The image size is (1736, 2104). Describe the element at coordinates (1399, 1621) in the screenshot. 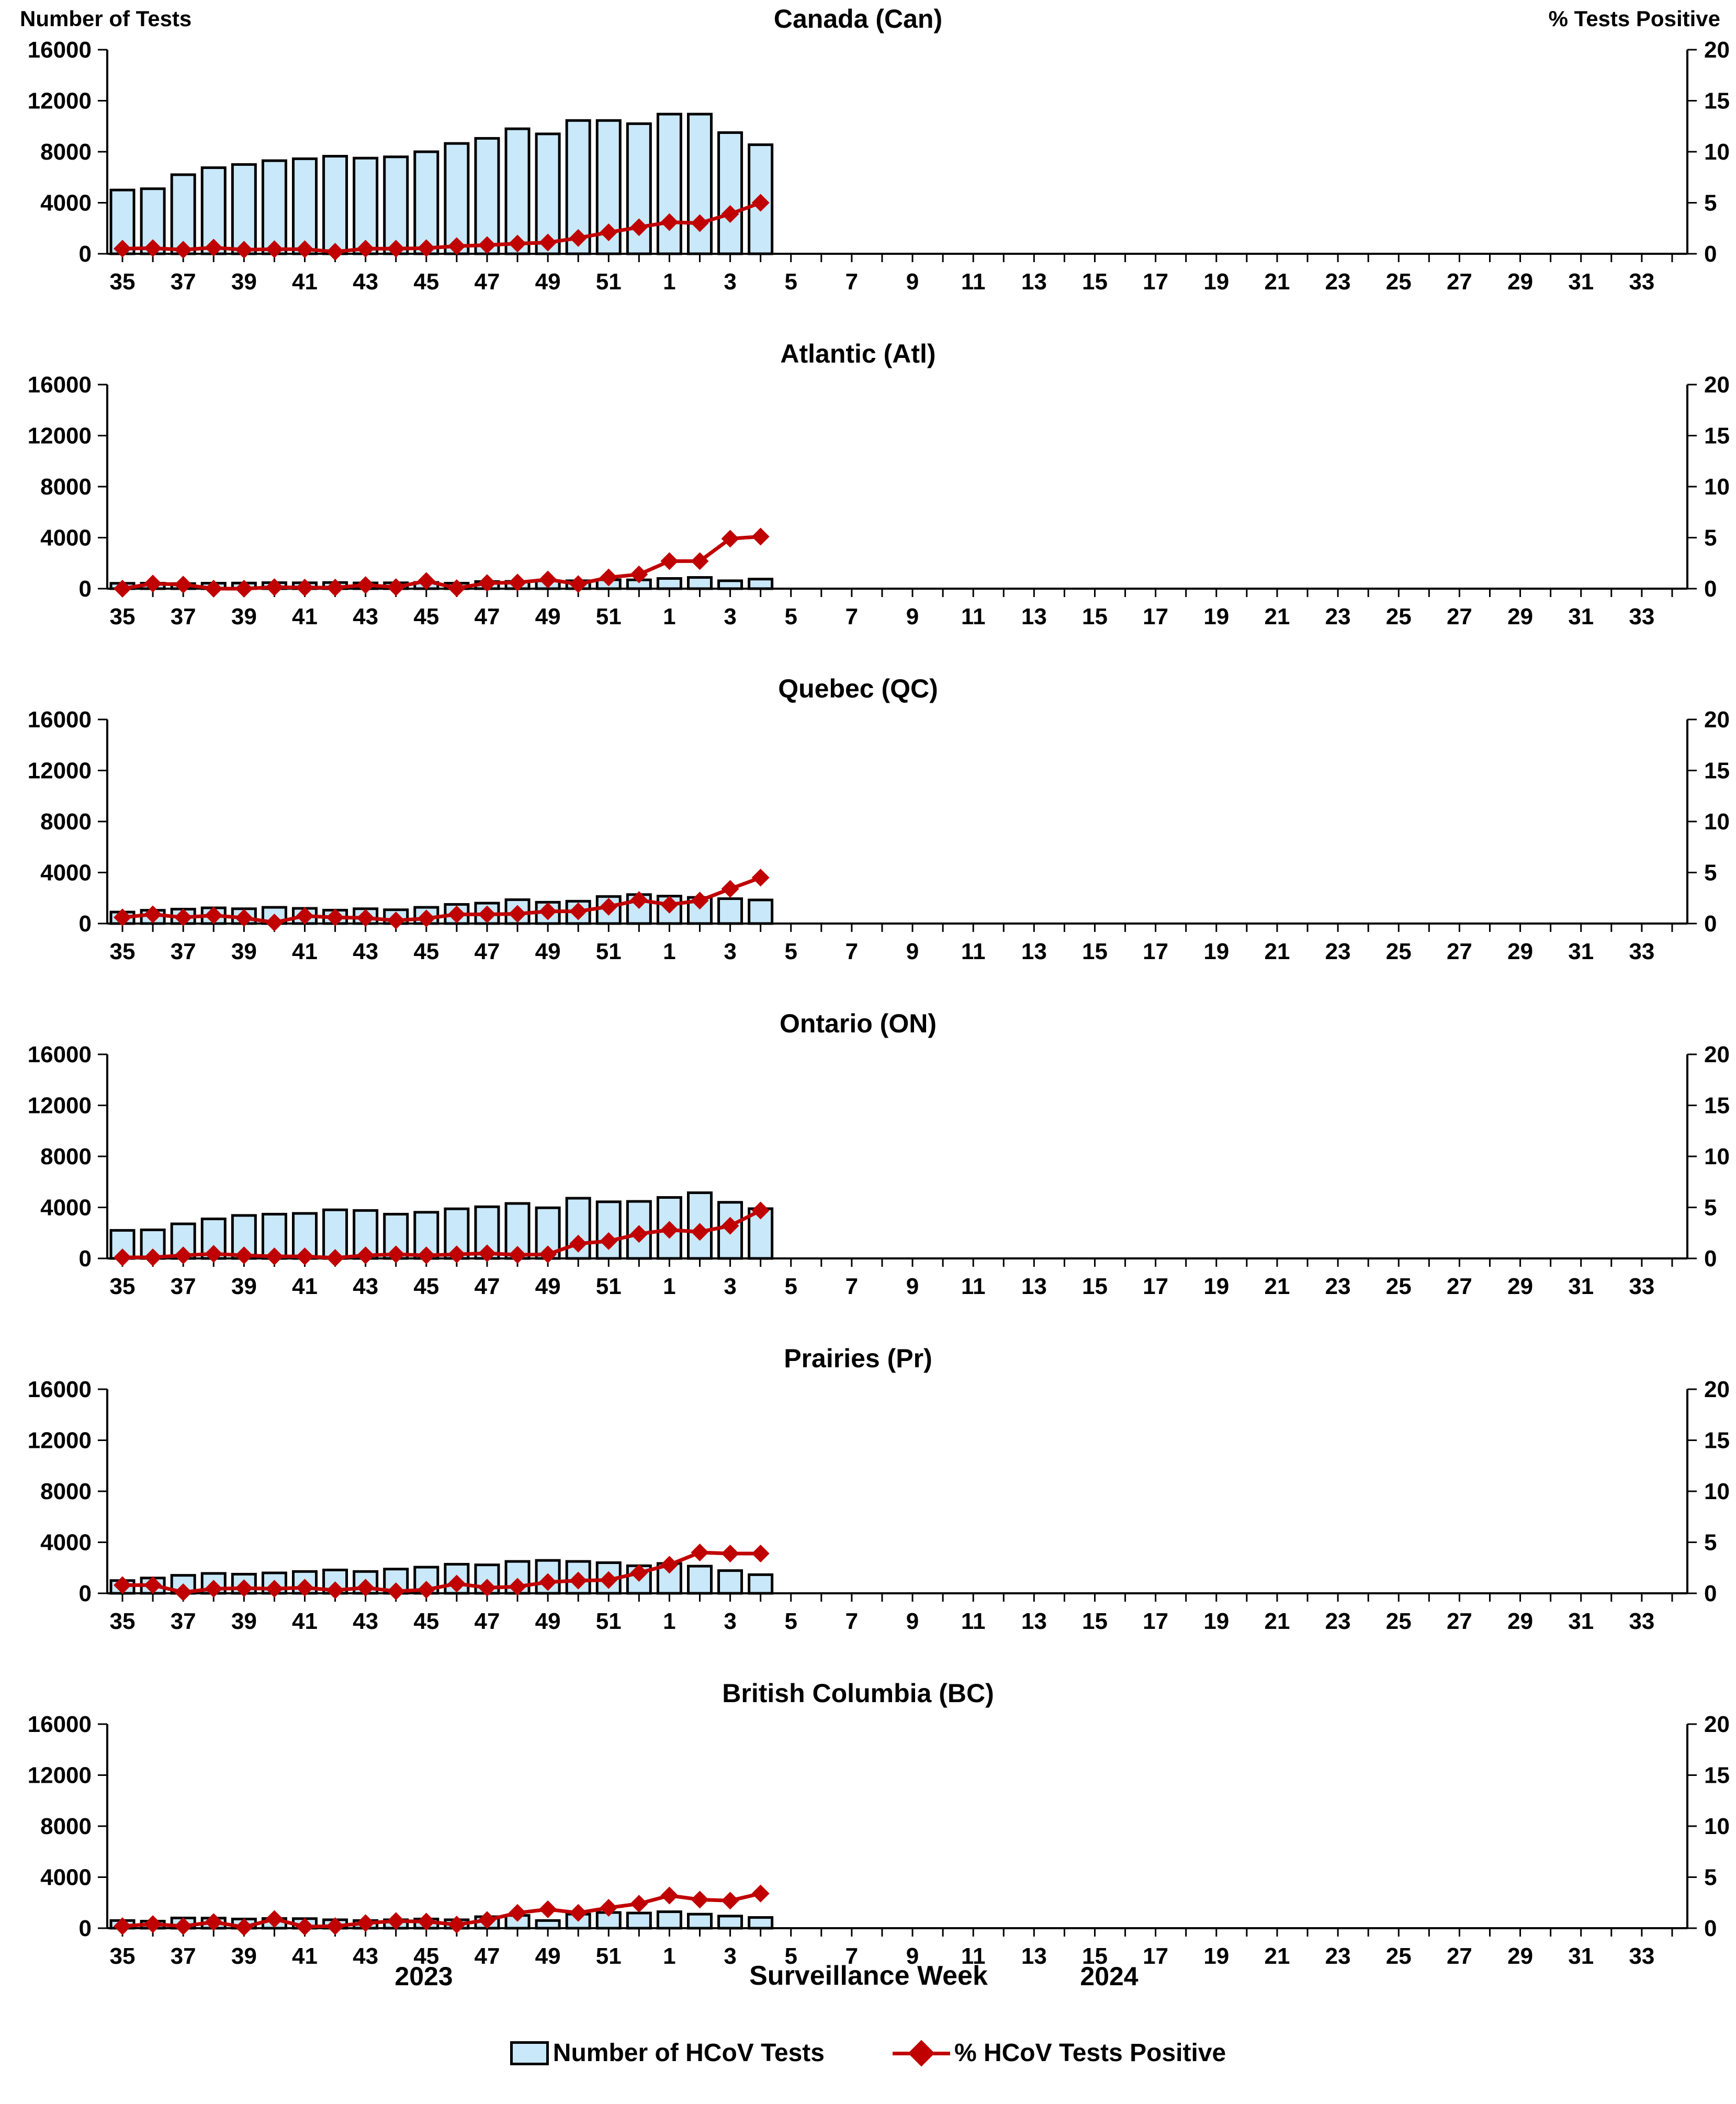

I see `week-tick-label: 25` at that location.